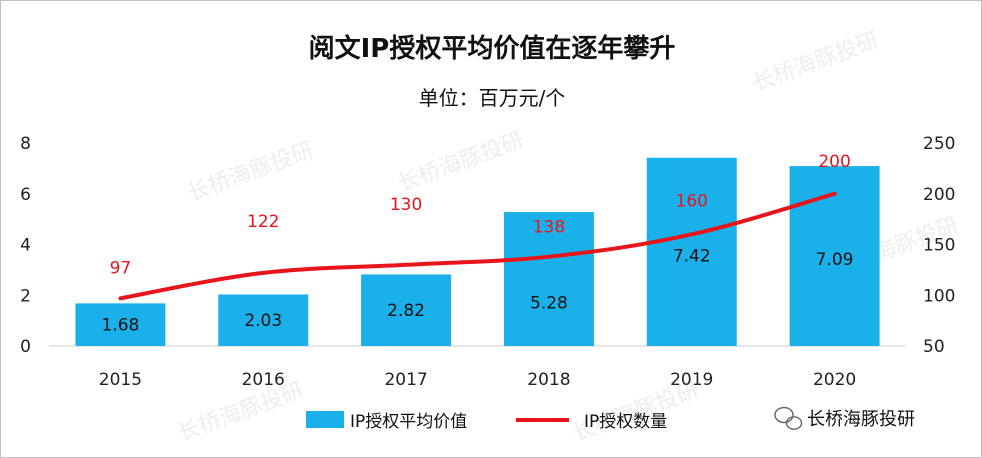 Image resolution: width=982 pixels, height=458 pixels. I want to click on left-axis: 0 2 4 6 8, so click(25, 245).